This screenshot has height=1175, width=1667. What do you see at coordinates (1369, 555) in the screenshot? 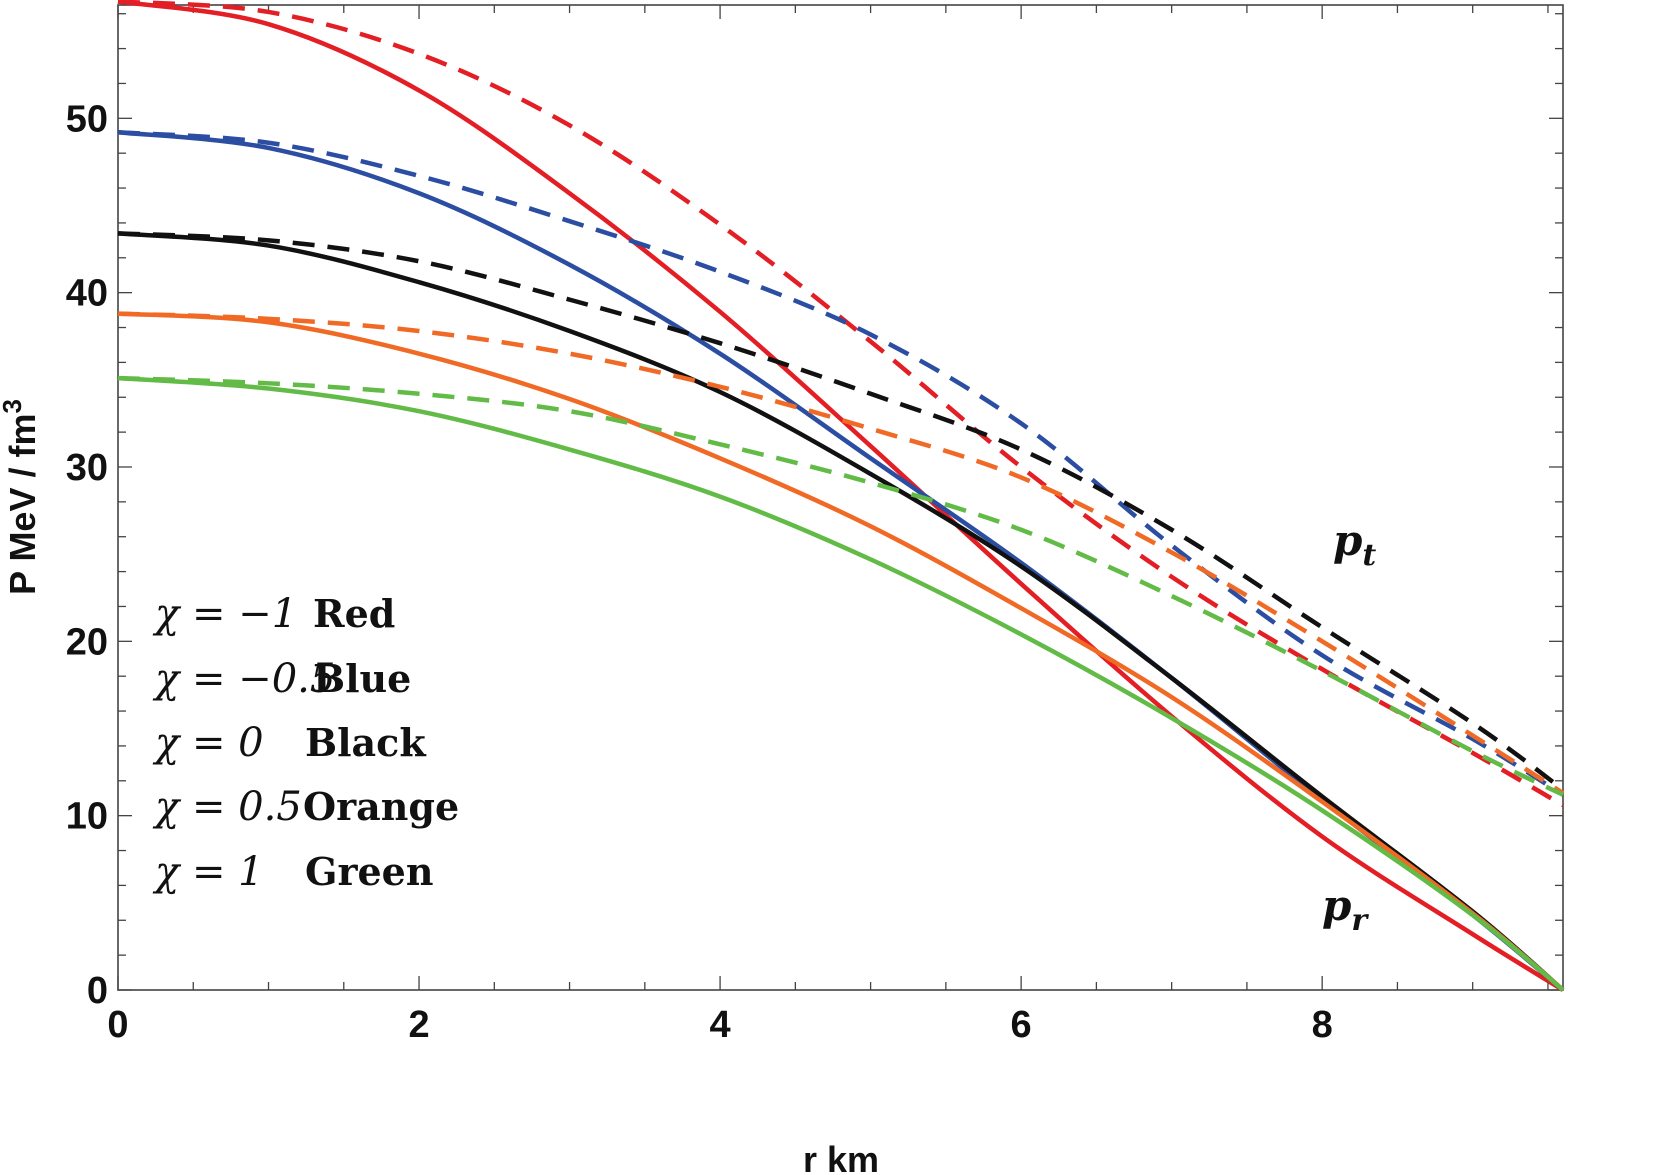
I see `annotation-pt-sub: t` at bounding box center [1369, 555].